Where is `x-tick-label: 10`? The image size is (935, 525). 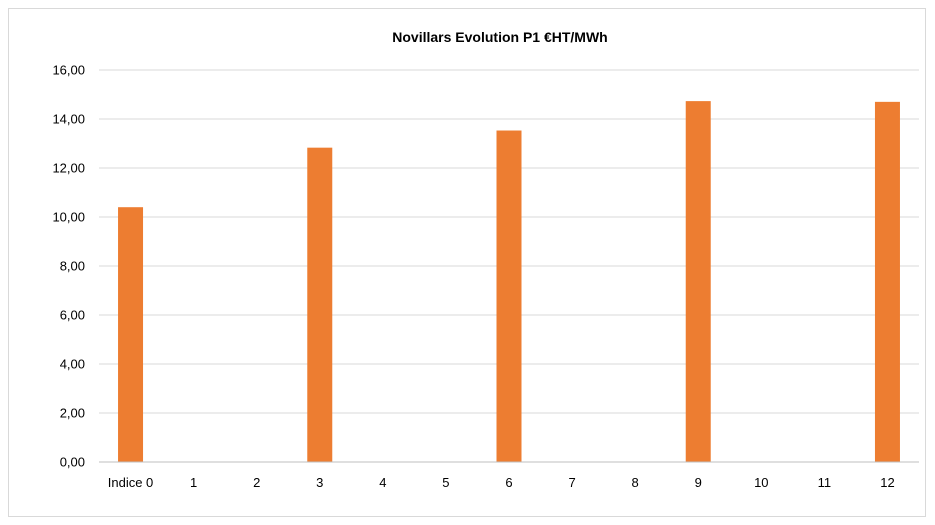
x-tick-label: 10 is located at coordinates (761, 482).